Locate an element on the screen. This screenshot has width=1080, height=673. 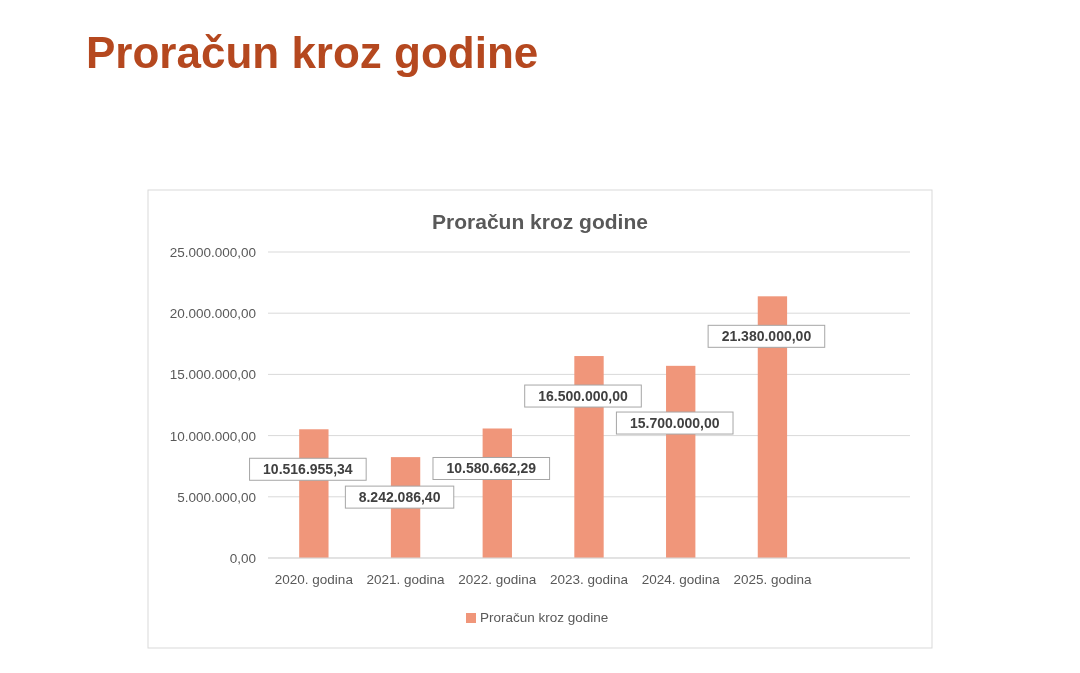
y-tick-label: 25.000.000,00 is located at coordinates (212, 252).